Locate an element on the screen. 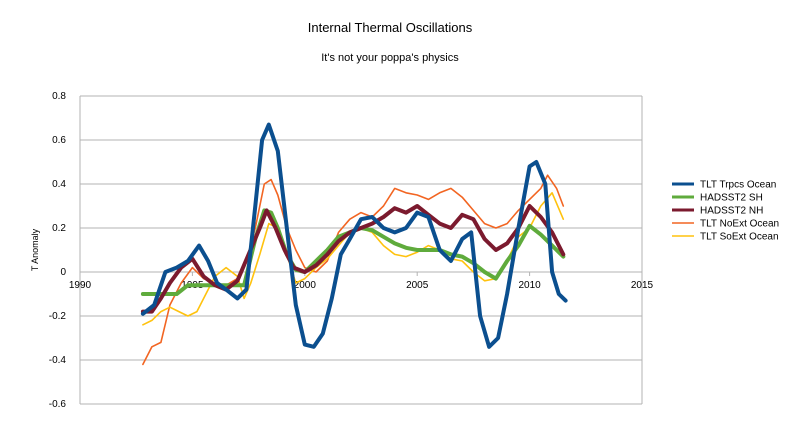 The height and width of the screenshot is (434, 798). legend-label: TLT NoExt Ocean is located at coordinates (739, 224).